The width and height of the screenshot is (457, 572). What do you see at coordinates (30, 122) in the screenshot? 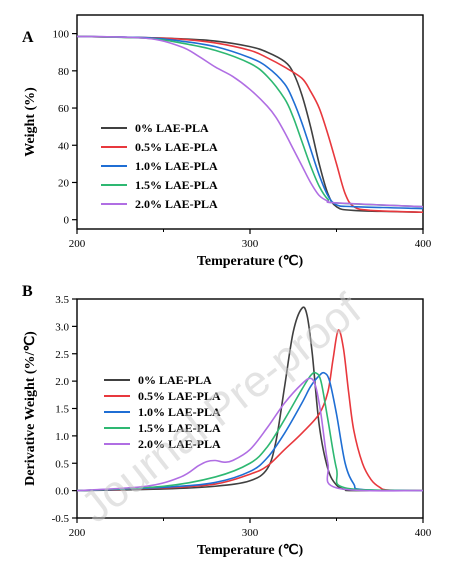
I see `y-axis-label: Weight (%)` at bounding box center [30, 122].